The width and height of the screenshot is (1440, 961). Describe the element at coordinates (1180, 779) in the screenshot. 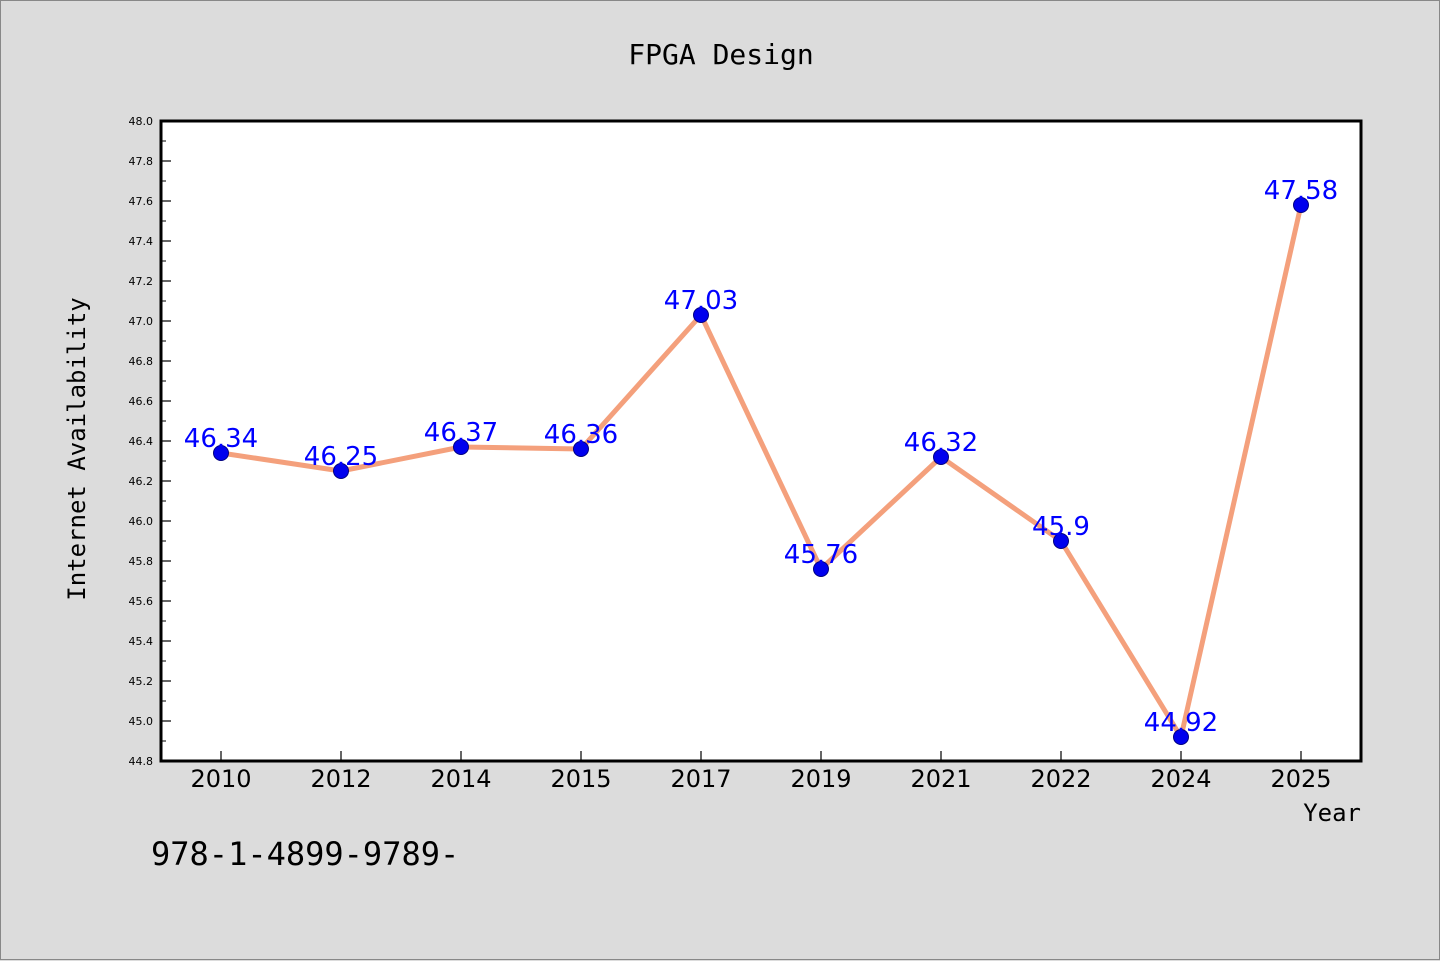

I see `x-tick-label: 2024` at that location.